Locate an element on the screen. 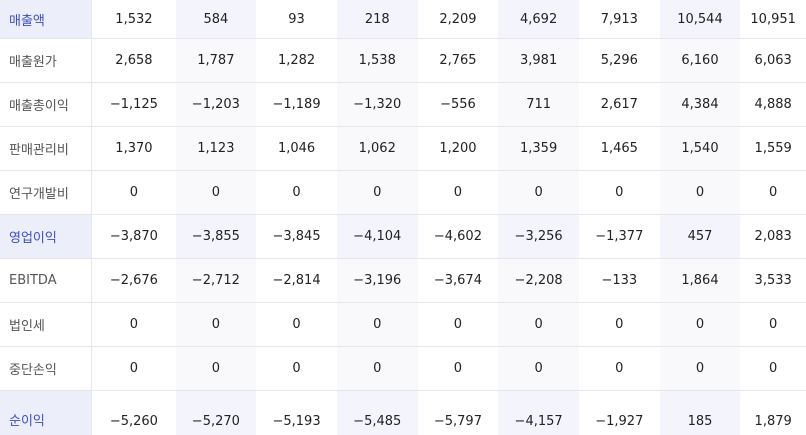  table-cell: −1,125 is located at coordinates (134, 105).